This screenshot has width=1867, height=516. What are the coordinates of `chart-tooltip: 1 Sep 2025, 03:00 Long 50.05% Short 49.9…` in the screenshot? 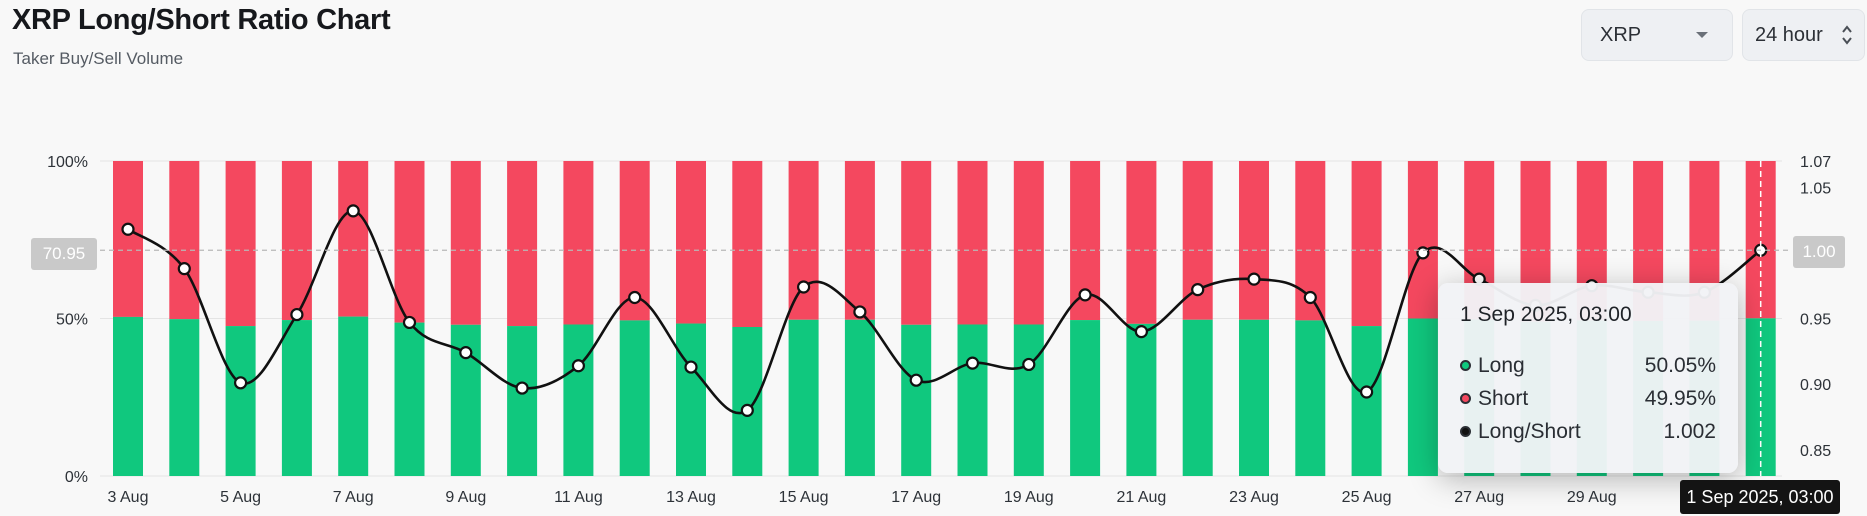 It's located at (1588, 378).